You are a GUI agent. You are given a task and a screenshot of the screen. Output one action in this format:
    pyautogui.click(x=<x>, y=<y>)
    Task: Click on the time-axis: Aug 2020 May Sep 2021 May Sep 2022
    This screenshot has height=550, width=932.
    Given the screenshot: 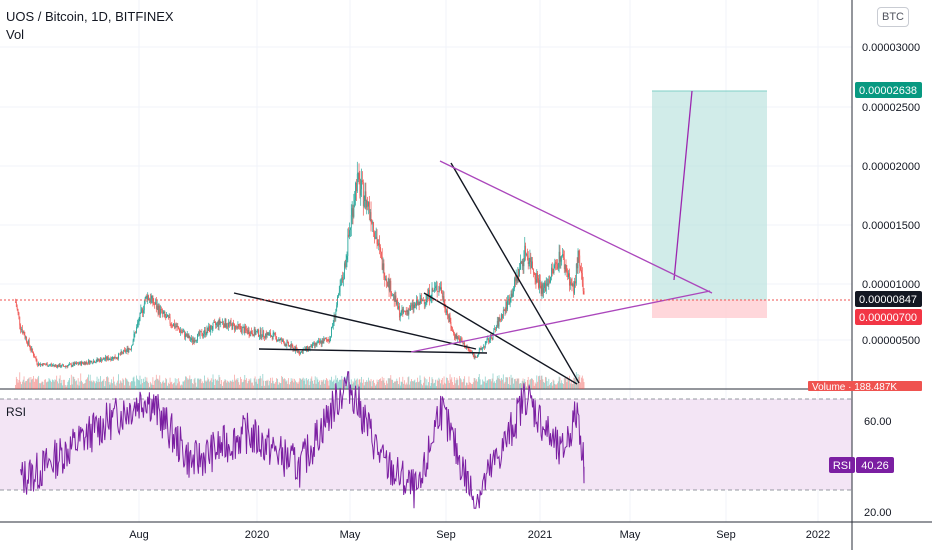 What is the action you would take?
    pyautogui.click(x=479, y=535)
    